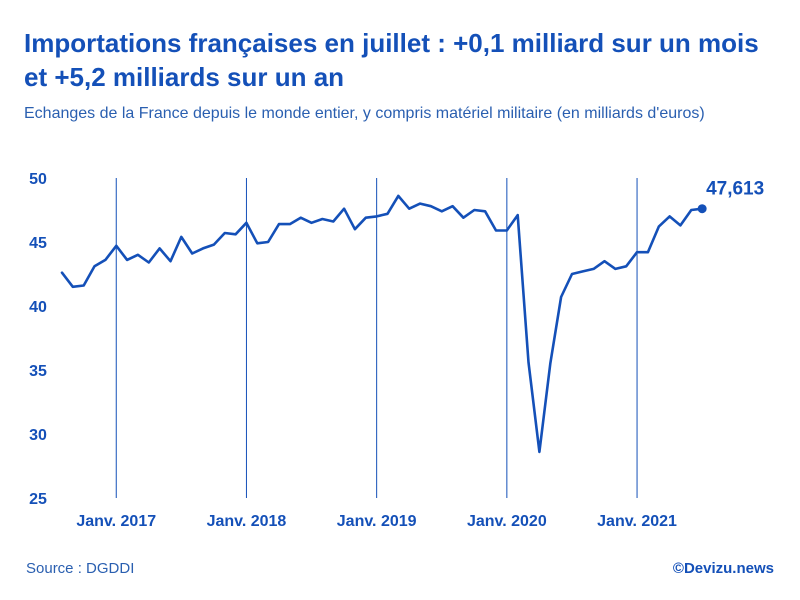 The height and width of the screenshot is (600, 800). What do you see at coordinates (80, 568) in the screenshot?
I see `source-note: Source : DGDDI` at bounding box center [80, 568].